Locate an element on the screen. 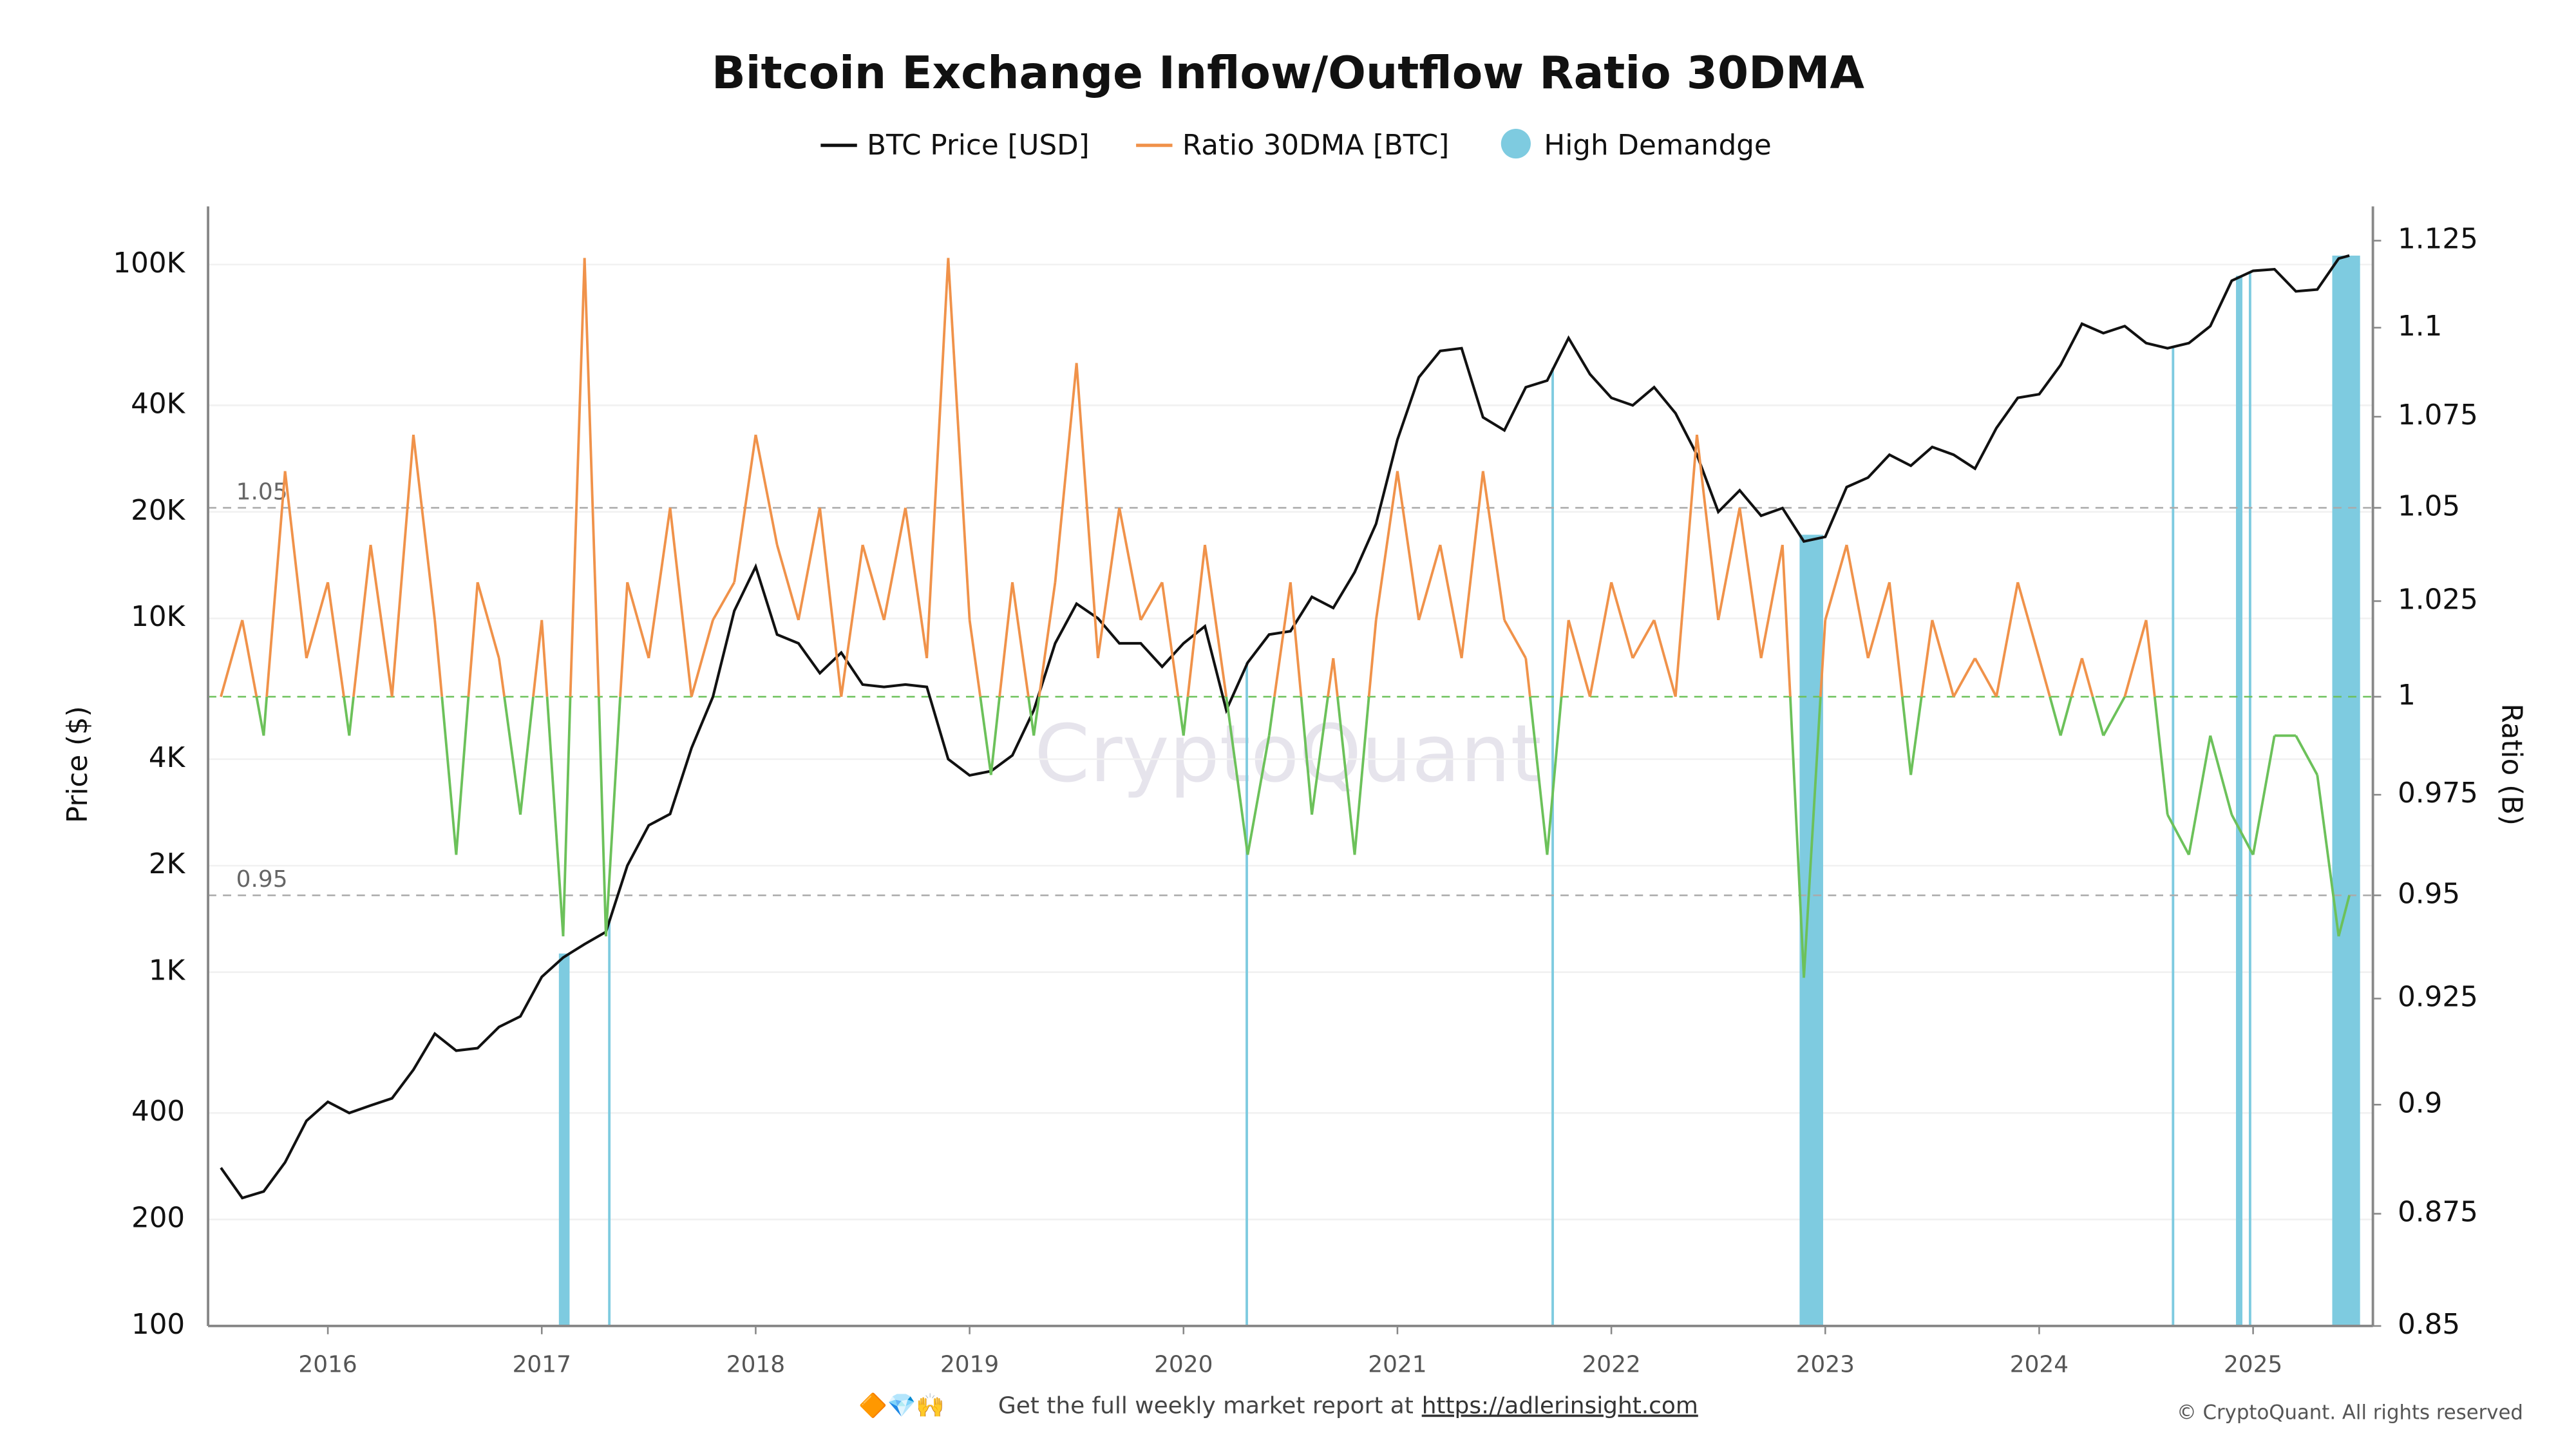  reference-label: 0.95 is located at coordinates (262, 879).